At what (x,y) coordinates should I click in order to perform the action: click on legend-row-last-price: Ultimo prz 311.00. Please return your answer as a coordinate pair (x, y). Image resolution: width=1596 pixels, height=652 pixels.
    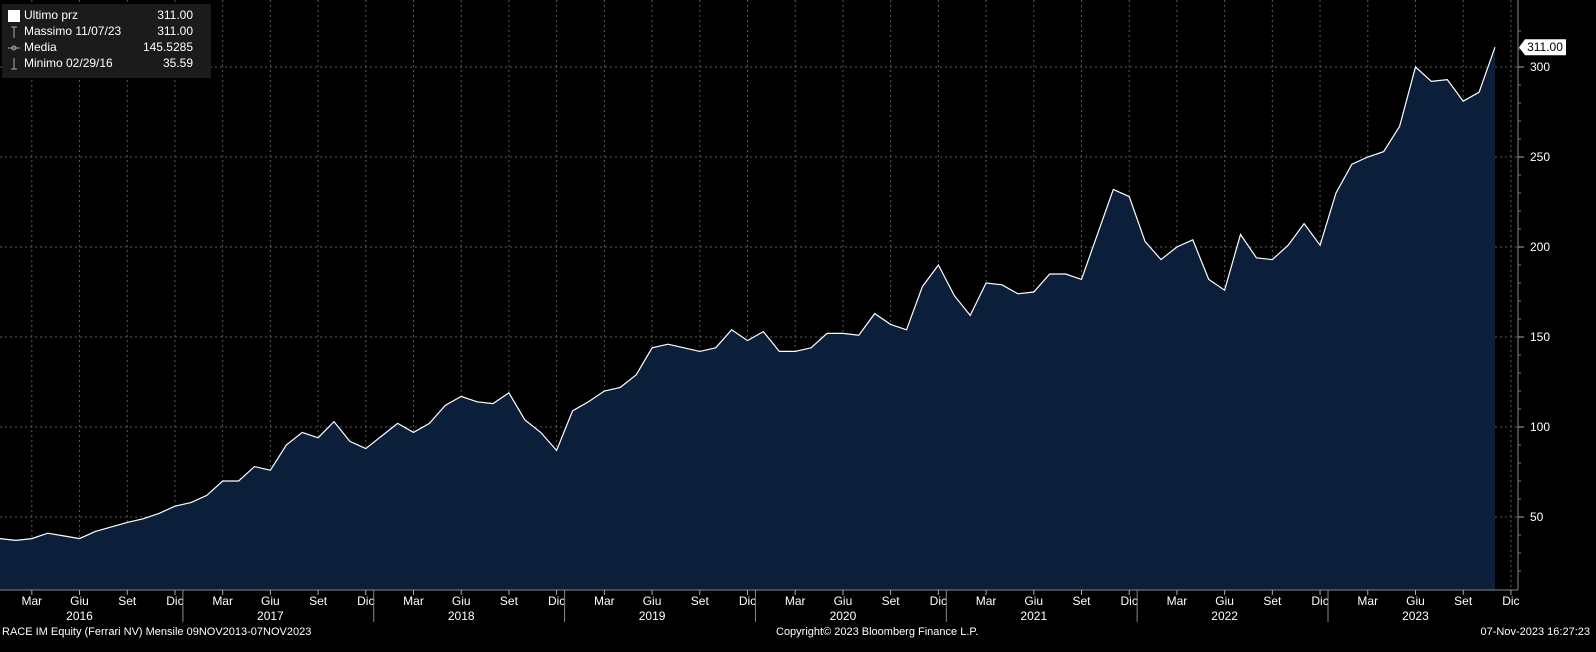
    Looking at the image, I should click on (106, 15).